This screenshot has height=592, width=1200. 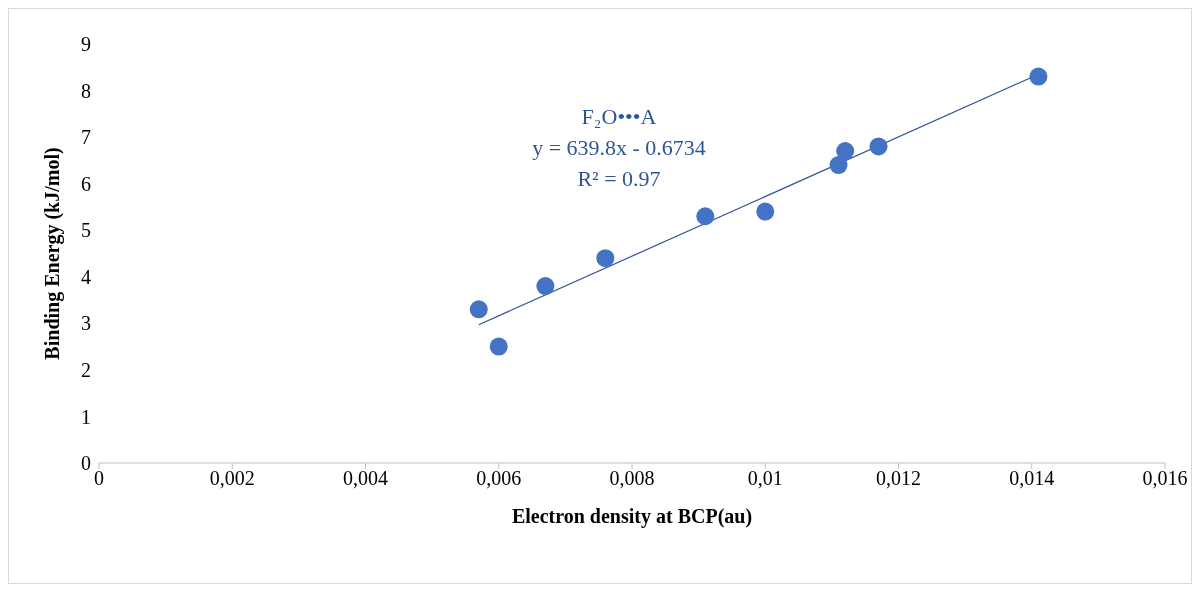 What do you see at coordinates (86, 463) in the screenshot?
I see `y-tick-label: 0` at bounding box center [86, 463].